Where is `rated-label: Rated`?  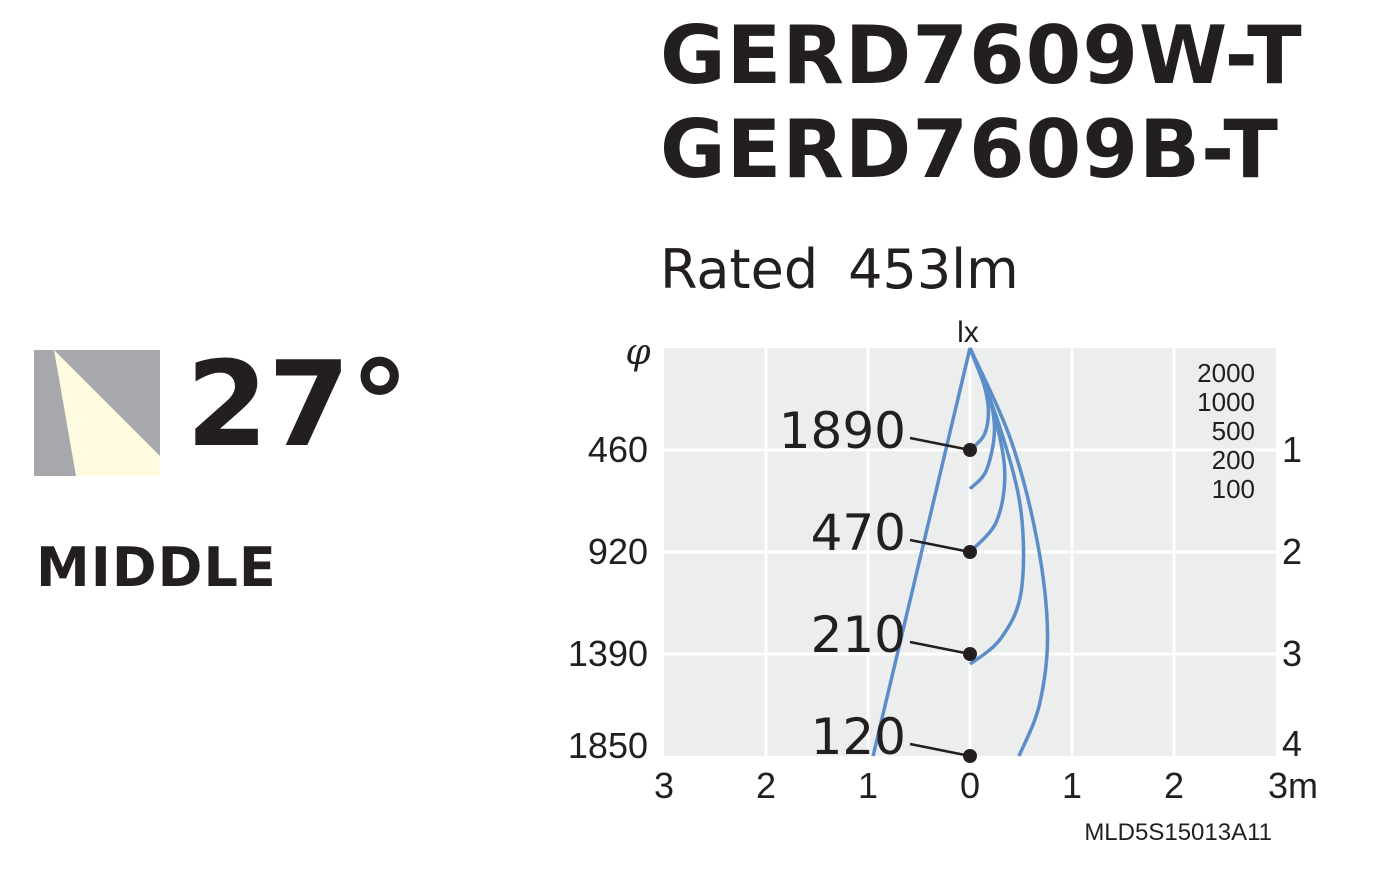
rated-label: Rated is located at coordinates (739, 269).